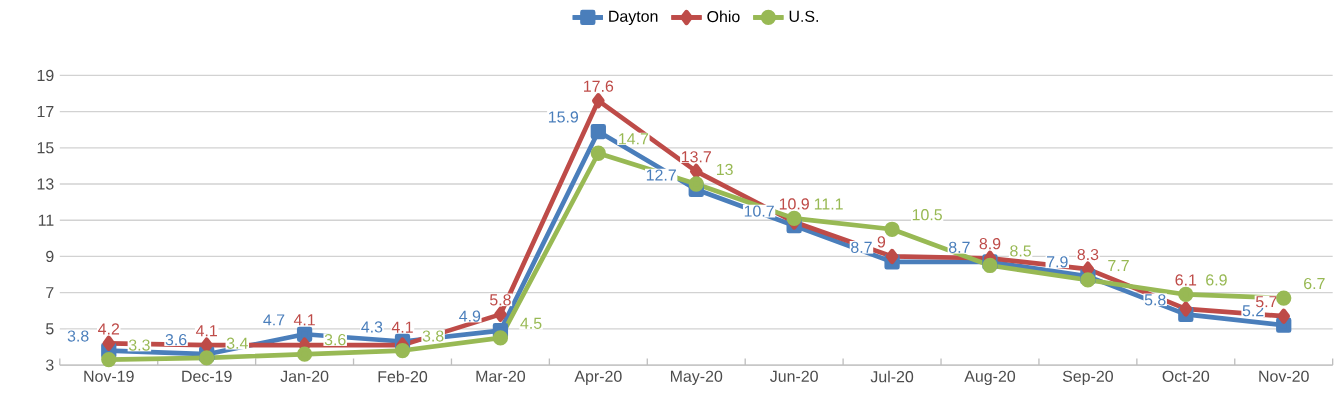 This screenshot has height=408, width=1338. What do you see at coordinates (1020, 251) in the screenshot?
I see `data-label: 8.5` at bounding box center [1020, 251].